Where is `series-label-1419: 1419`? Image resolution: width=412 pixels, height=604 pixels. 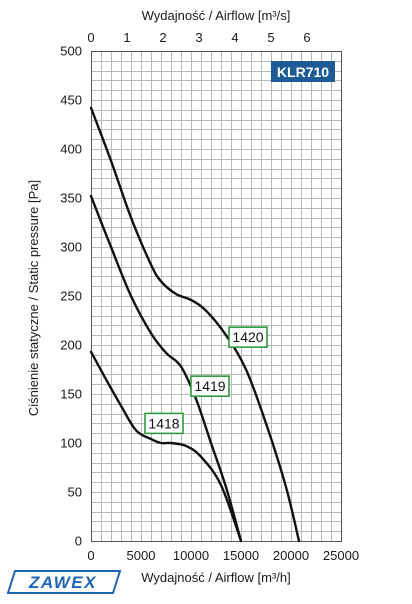 series-label-1419: 1419 is located at coordinates (209, 386).